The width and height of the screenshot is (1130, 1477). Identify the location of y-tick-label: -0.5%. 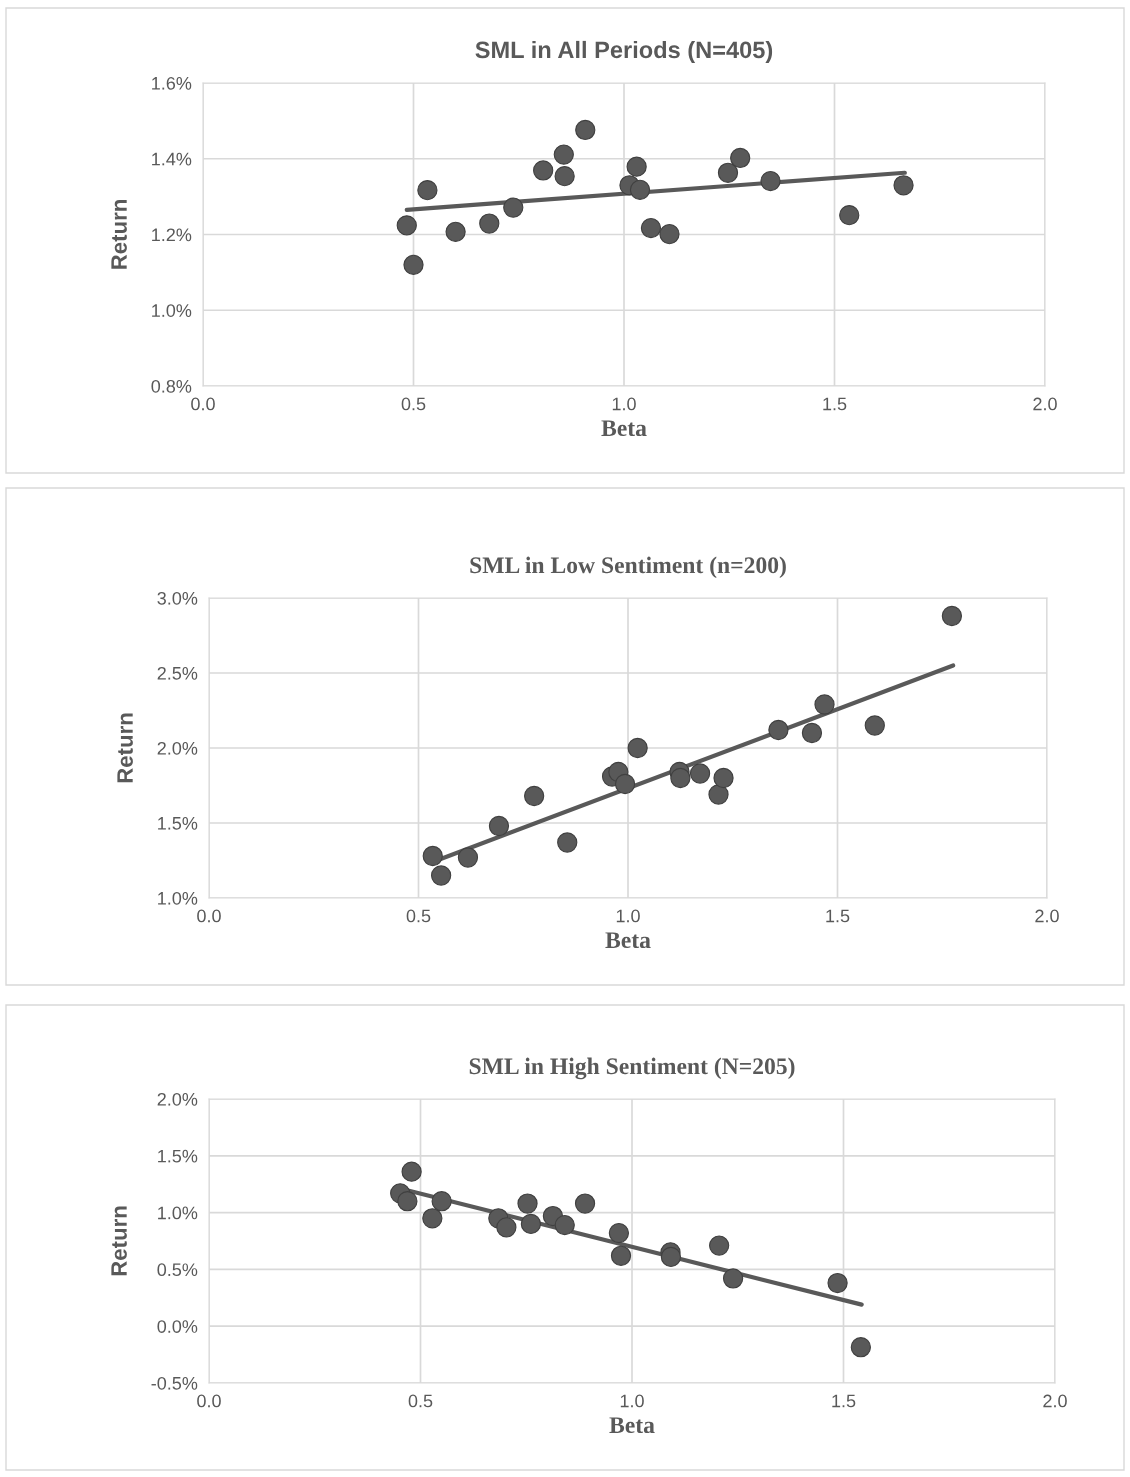
(174, 1383).